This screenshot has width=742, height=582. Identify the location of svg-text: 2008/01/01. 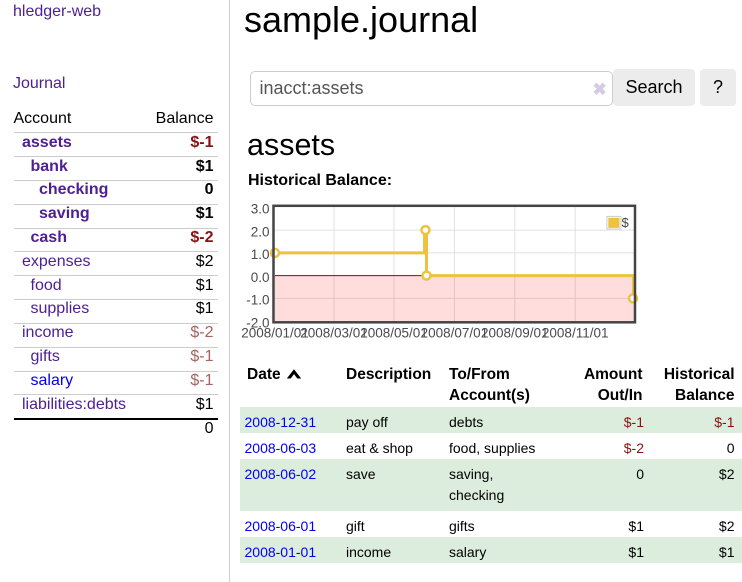
(275, 333).